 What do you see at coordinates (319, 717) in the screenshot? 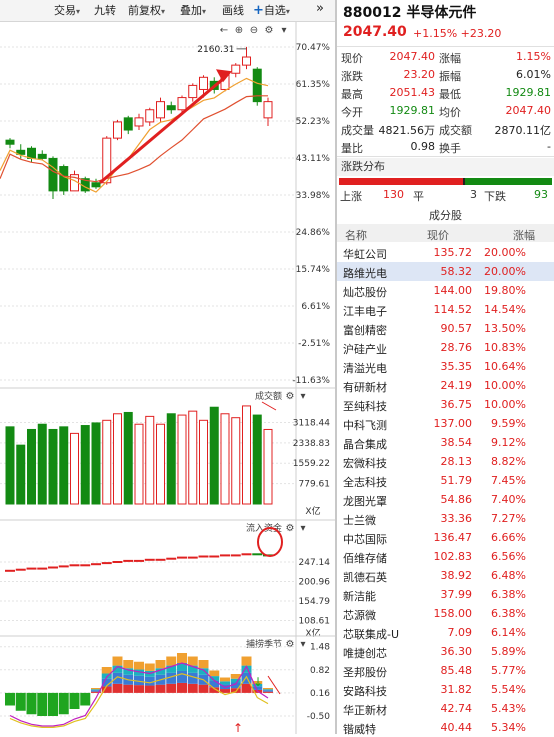
I see `indicator-axis-label: -0.50` at bounding box center [319, 717].